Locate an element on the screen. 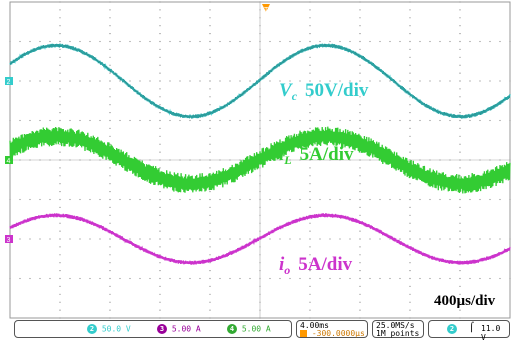 The image size is (513, 342). trigger-box: 2 ⌠ 11.0 V is located at coordinates (469, 331).